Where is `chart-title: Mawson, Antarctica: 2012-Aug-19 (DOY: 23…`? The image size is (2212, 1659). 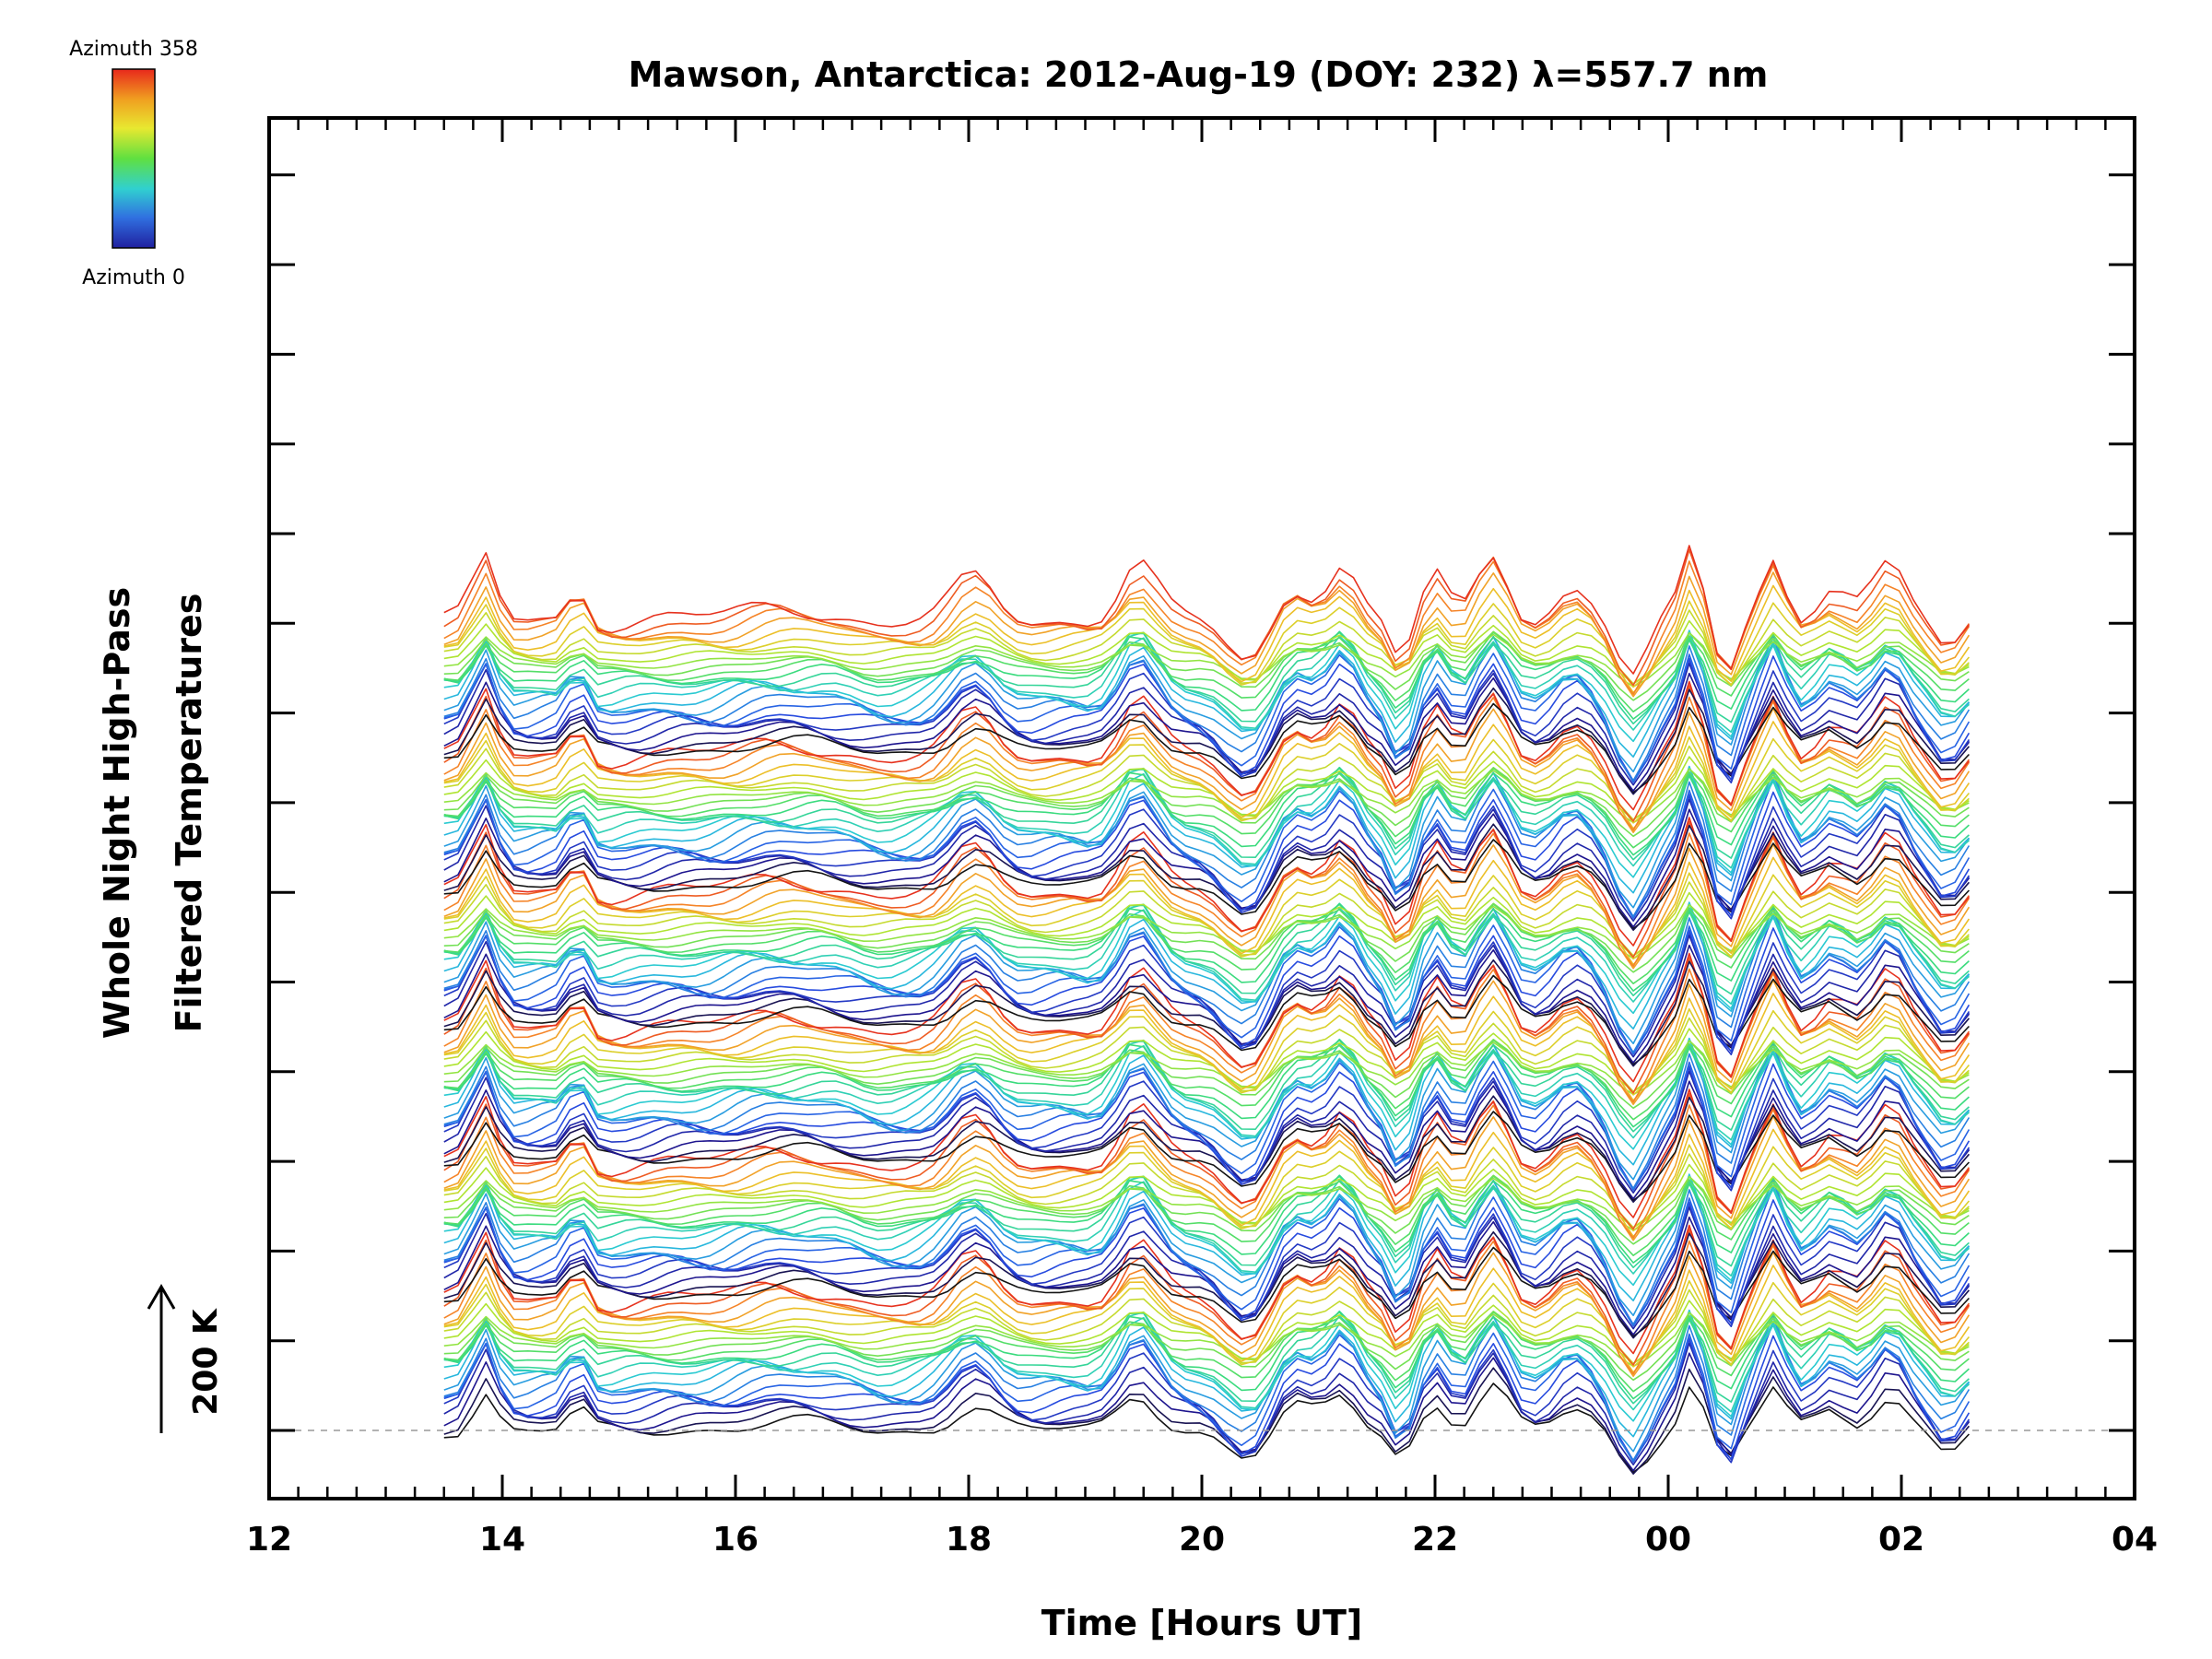 chart-title: Mawson, Antarctica: 2012-Aug-19 (DOY: 23… is located at coordinates (1199, 74).